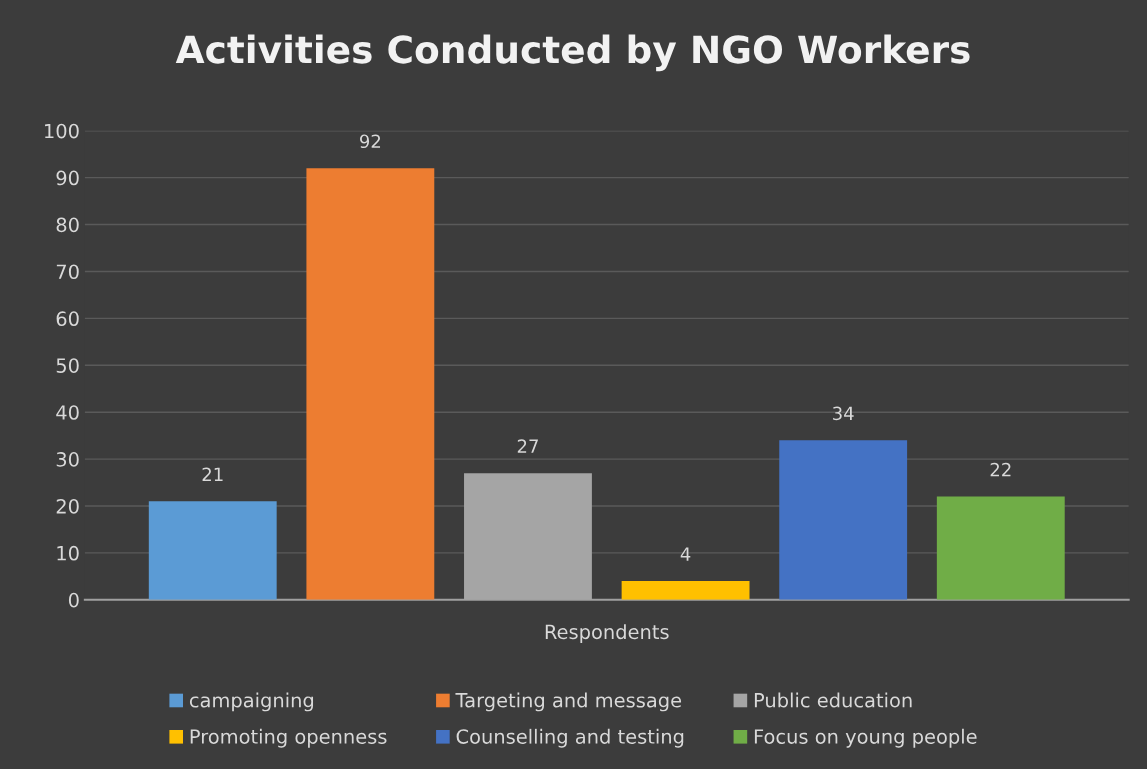 The width and height of the screenshot is (1147, 769). I want to click on data-label: 92, so click(370, 141).